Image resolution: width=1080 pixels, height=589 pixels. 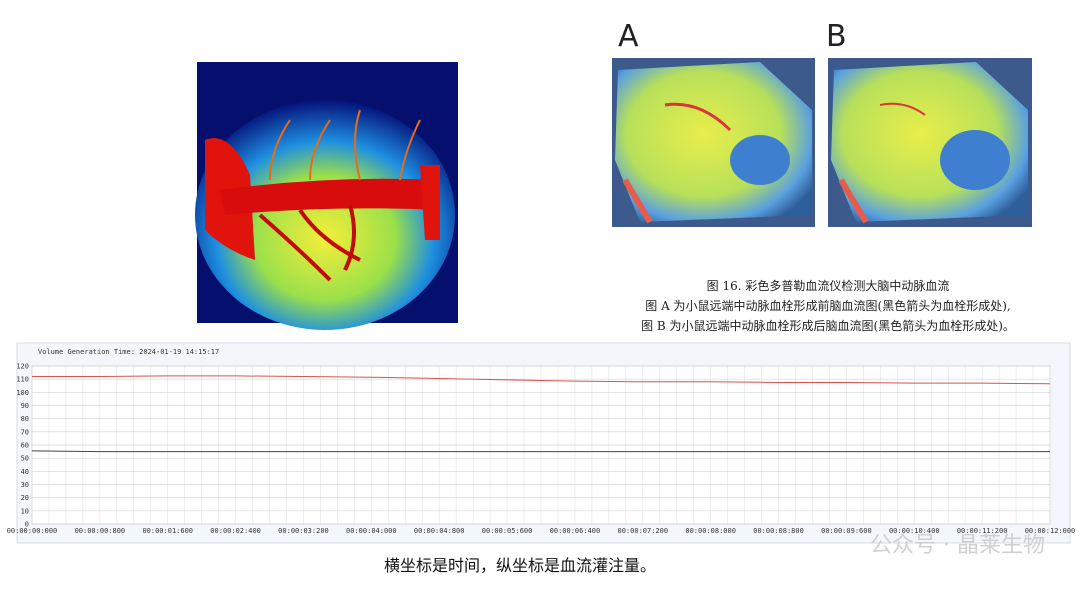 I want to click on x-tick-label: 00:00:08:000, so click(x=710, y=531).